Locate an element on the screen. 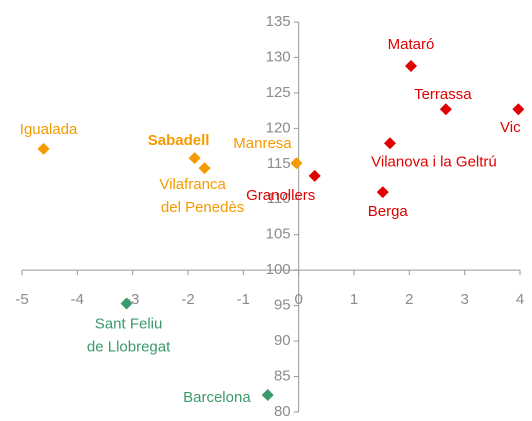 The image size is (532, 421). y-tick-label: 105 is located at coordinates (278, 234).